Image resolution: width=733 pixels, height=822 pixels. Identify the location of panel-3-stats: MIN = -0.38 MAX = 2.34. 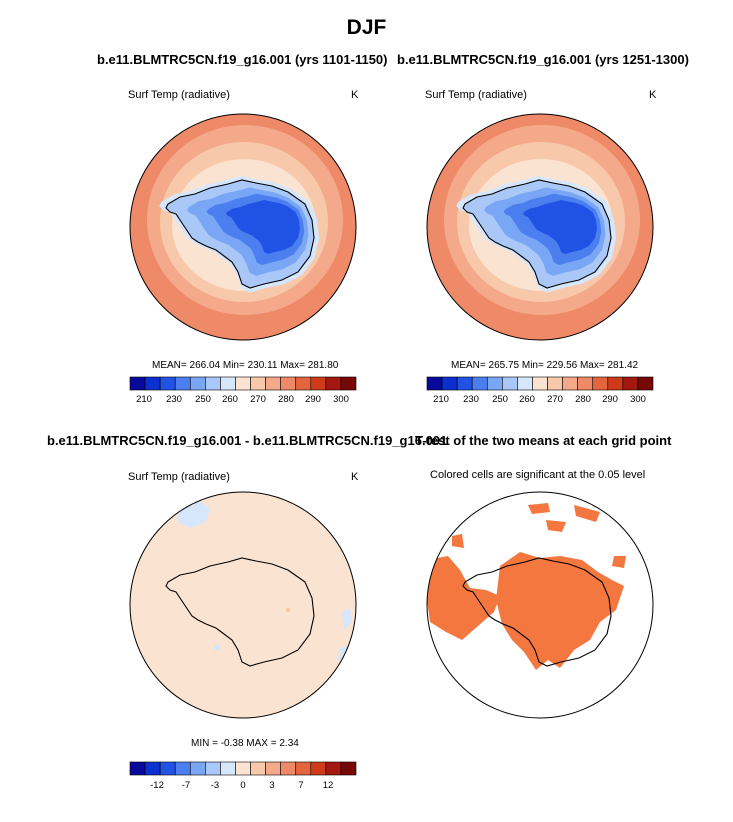
(245, 743).